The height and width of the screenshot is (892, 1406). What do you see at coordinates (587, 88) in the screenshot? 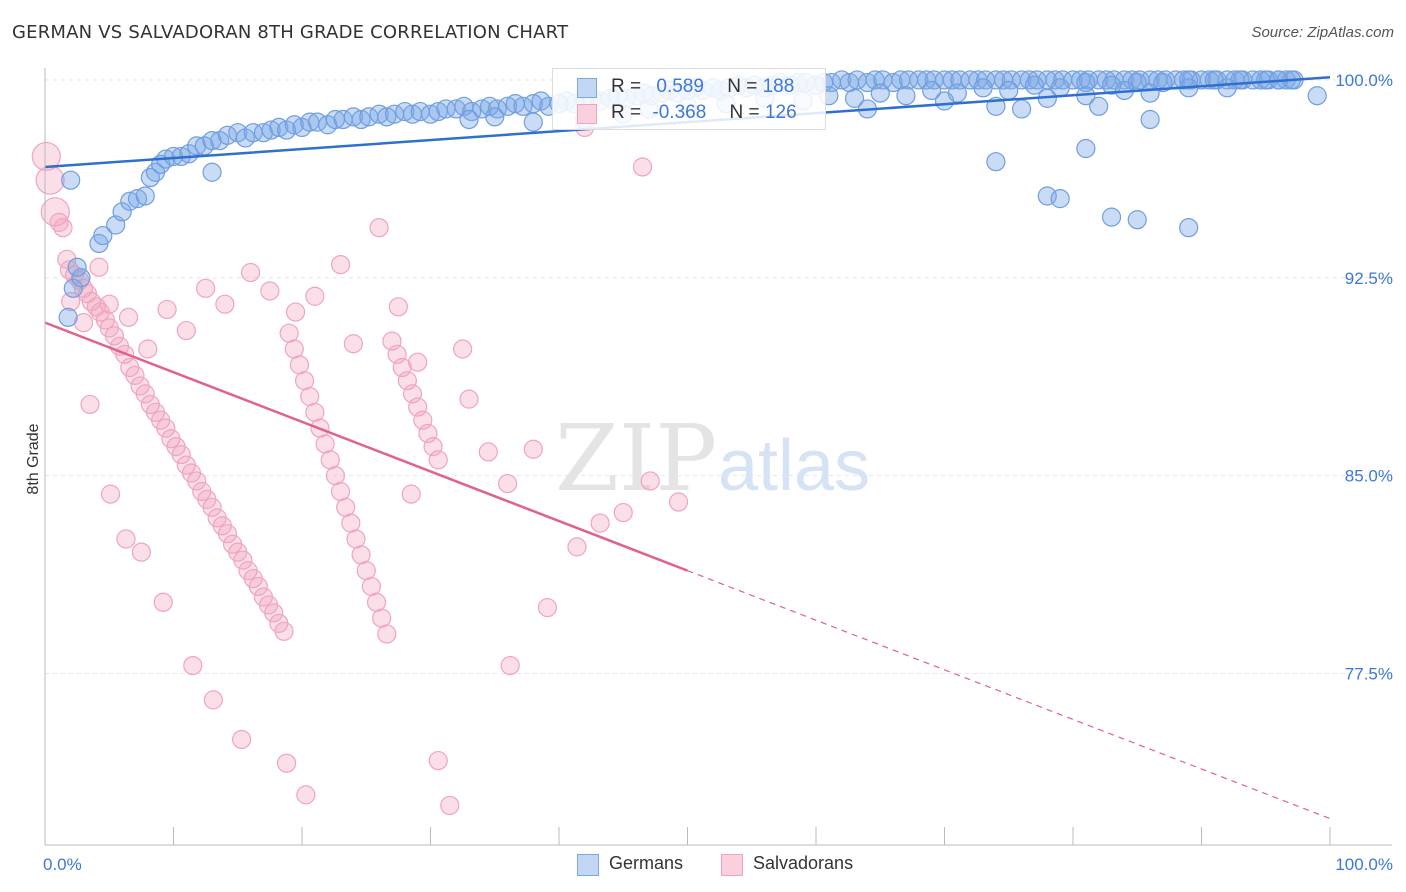
I see `germans-swatch` at bounding box center [587, 88].